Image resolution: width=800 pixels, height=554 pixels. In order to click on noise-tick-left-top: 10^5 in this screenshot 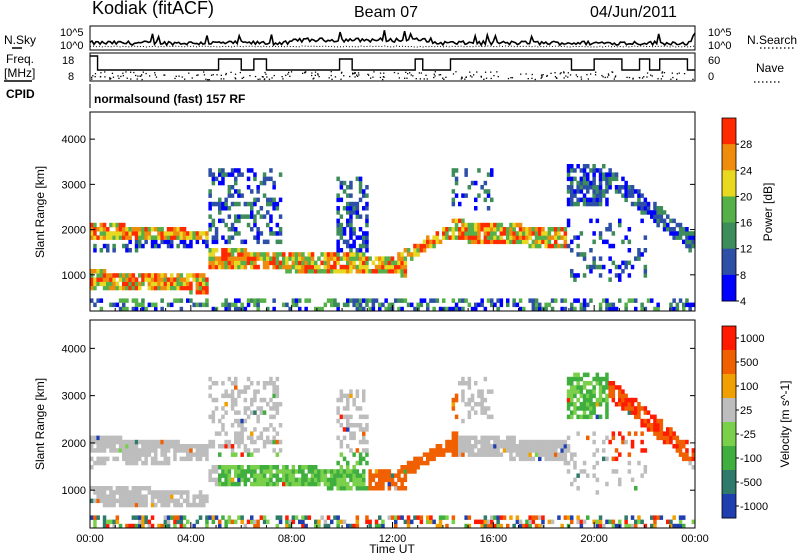, I will do `click(72, 33)`.